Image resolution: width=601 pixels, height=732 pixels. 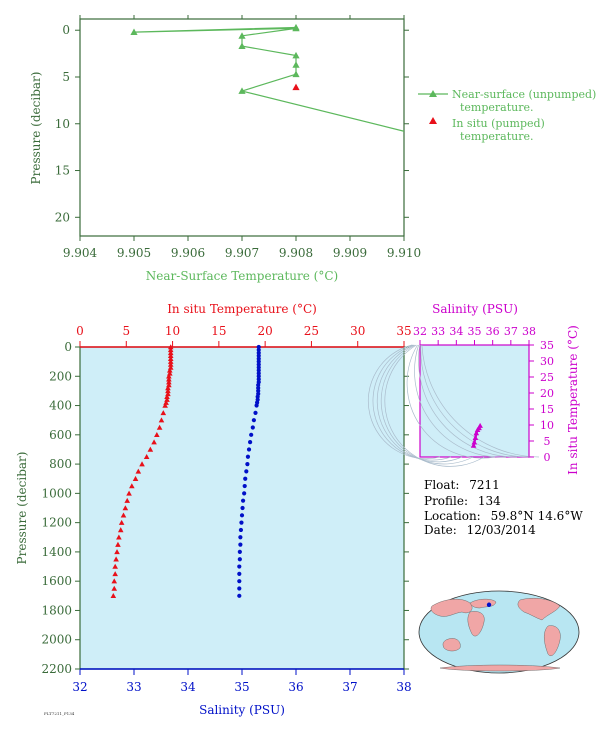 I want to click on pressure-tick-label: 600, so click(x=60, y=435).